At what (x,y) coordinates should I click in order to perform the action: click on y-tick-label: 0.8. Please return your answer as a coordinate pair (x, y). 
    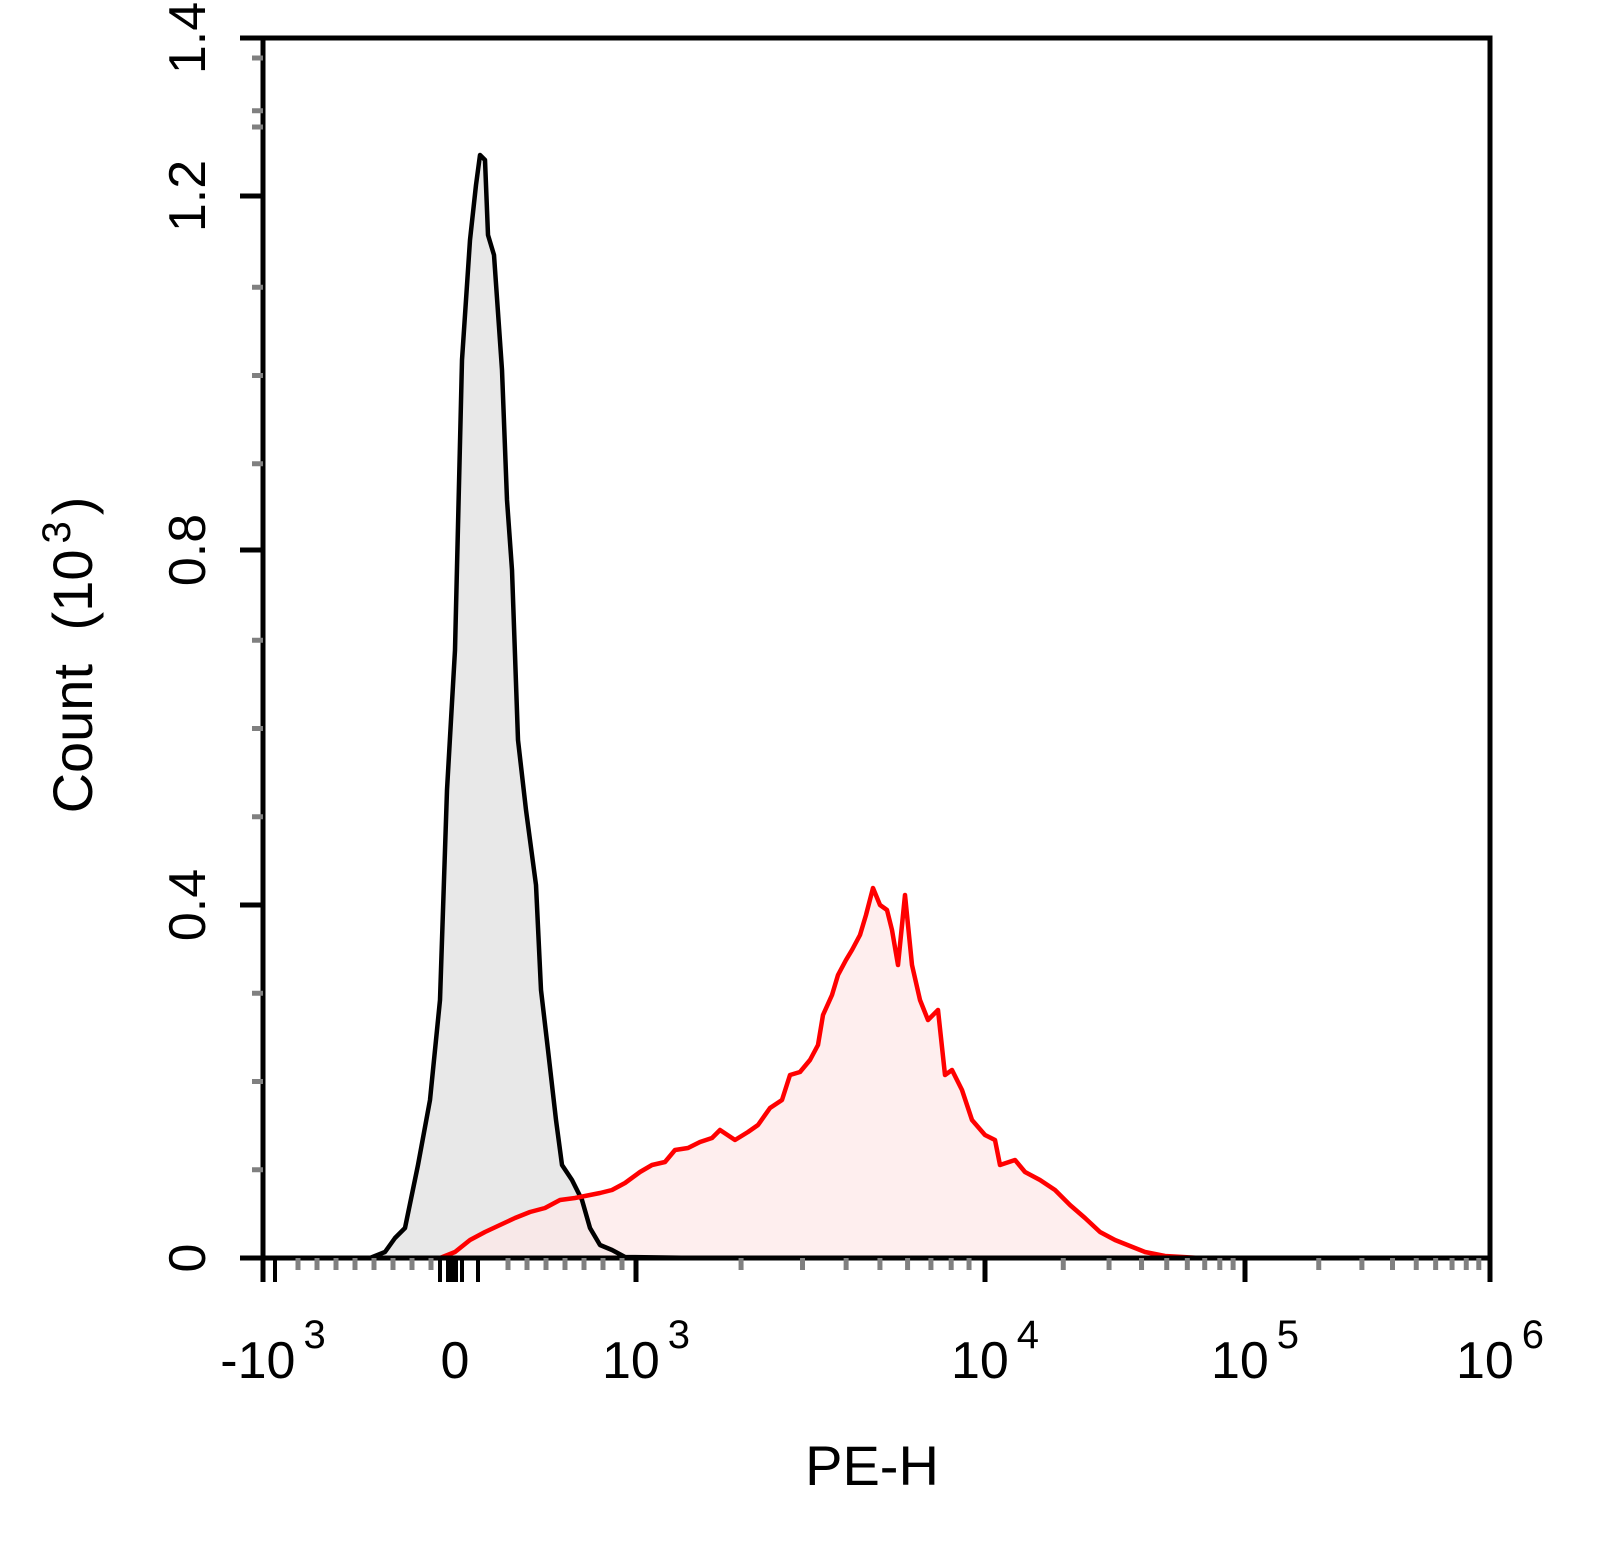
    Looking at the image, I should click on (188, 550).